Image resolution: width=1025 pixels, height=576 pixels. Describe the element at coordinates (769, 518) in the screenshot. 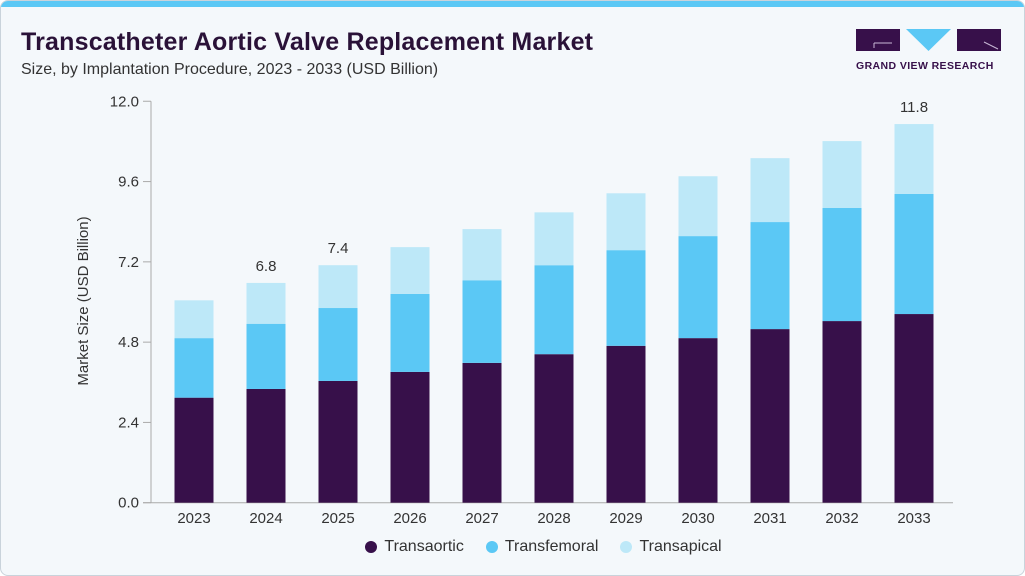

I see `x-tick-label: 2031` at that location.